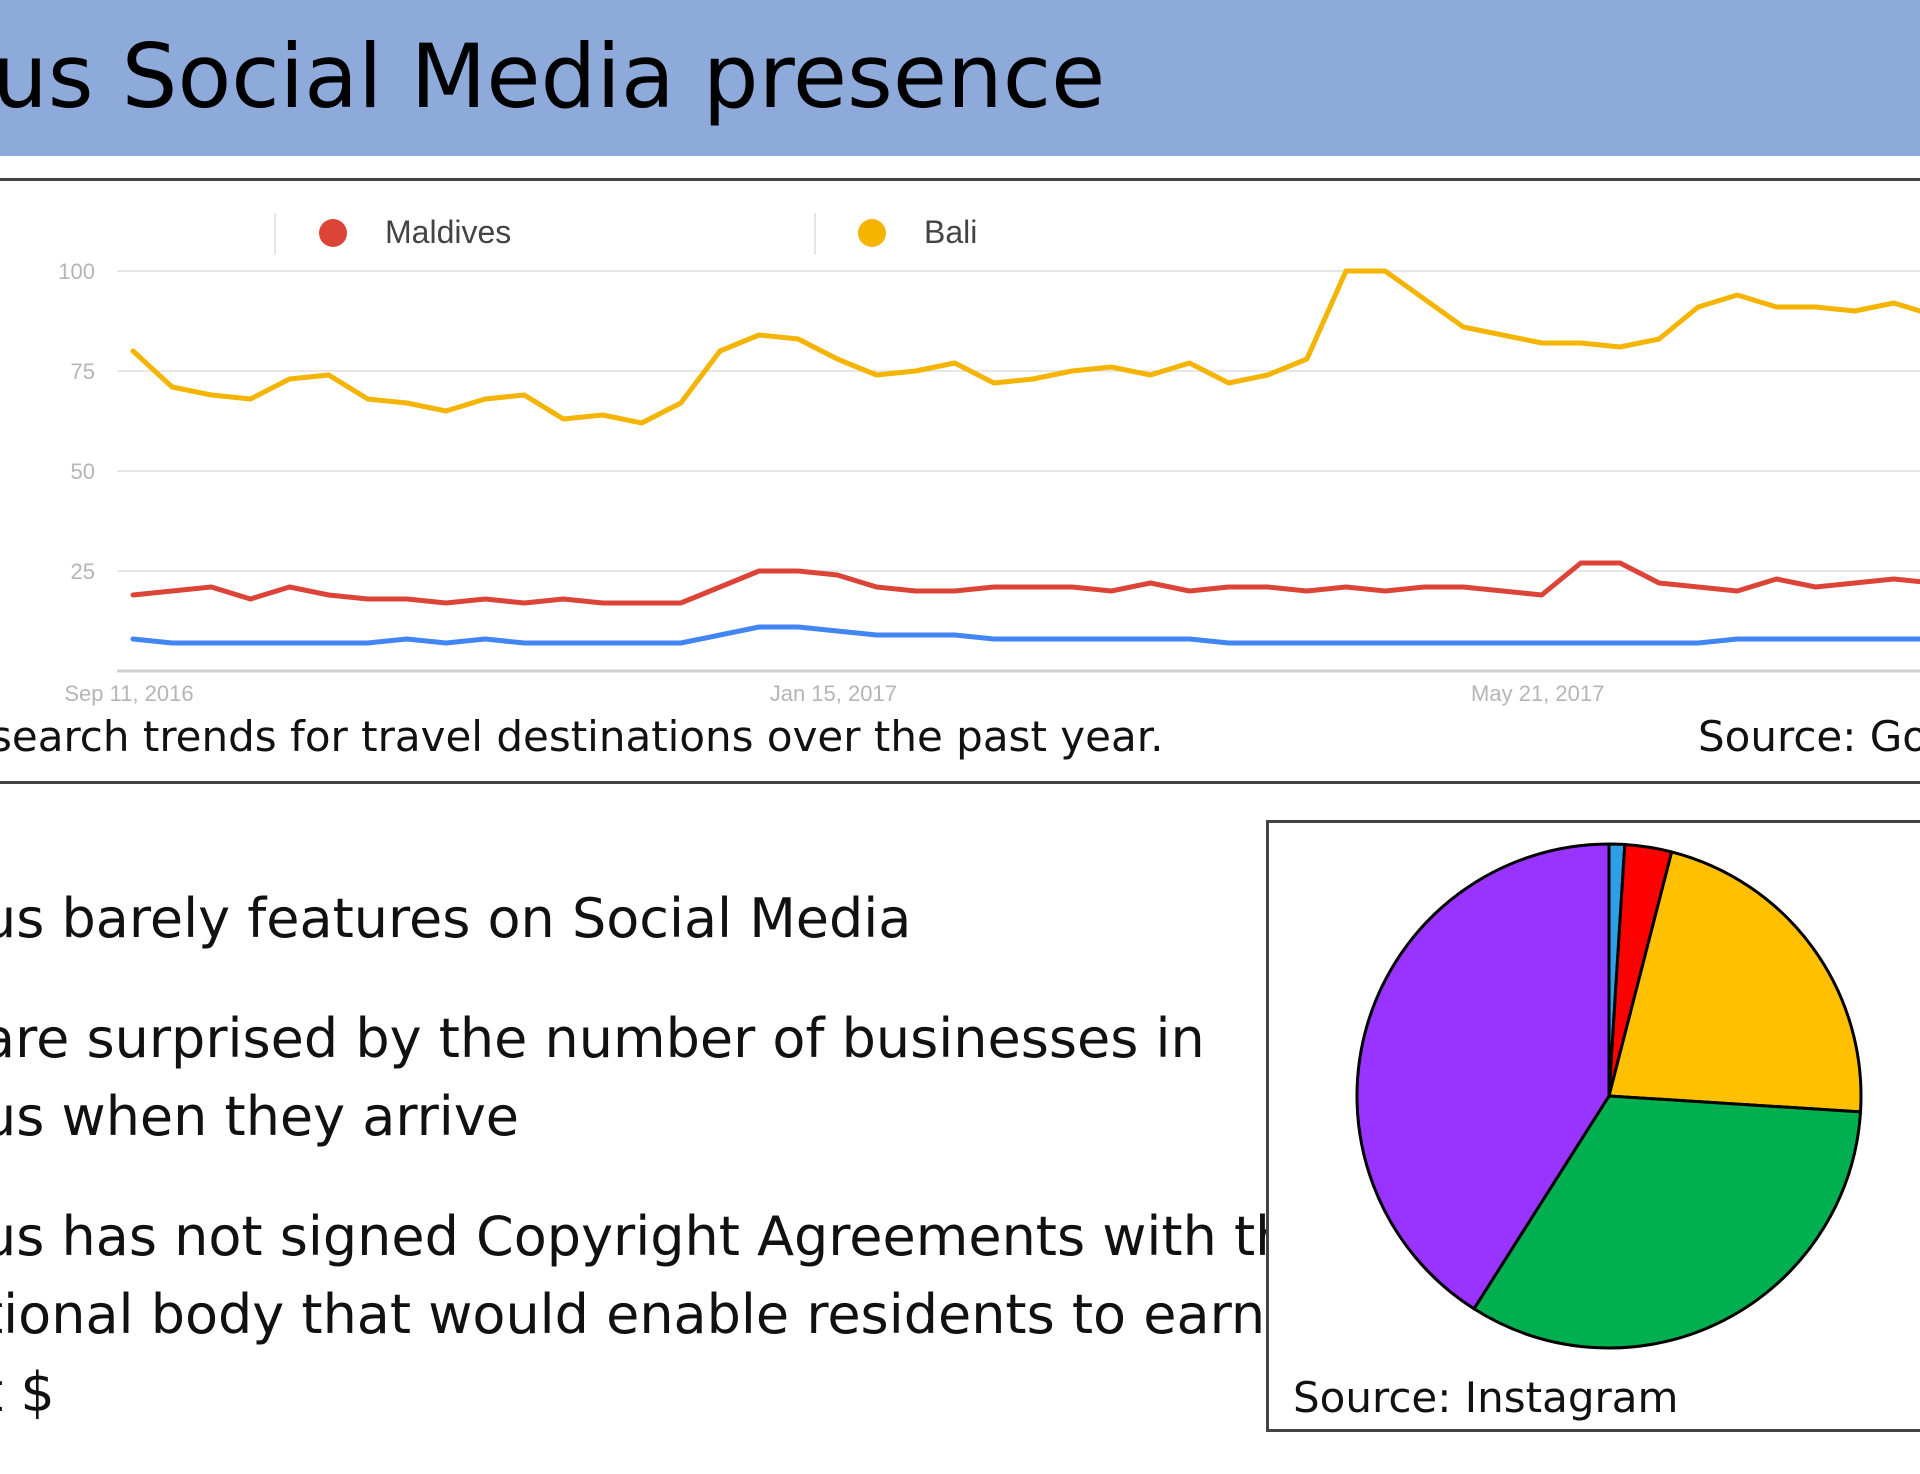  Describe the element at coordinates (1486, 1397) in the screenshot. I see `pie-source: Source: Instagram` at that location.